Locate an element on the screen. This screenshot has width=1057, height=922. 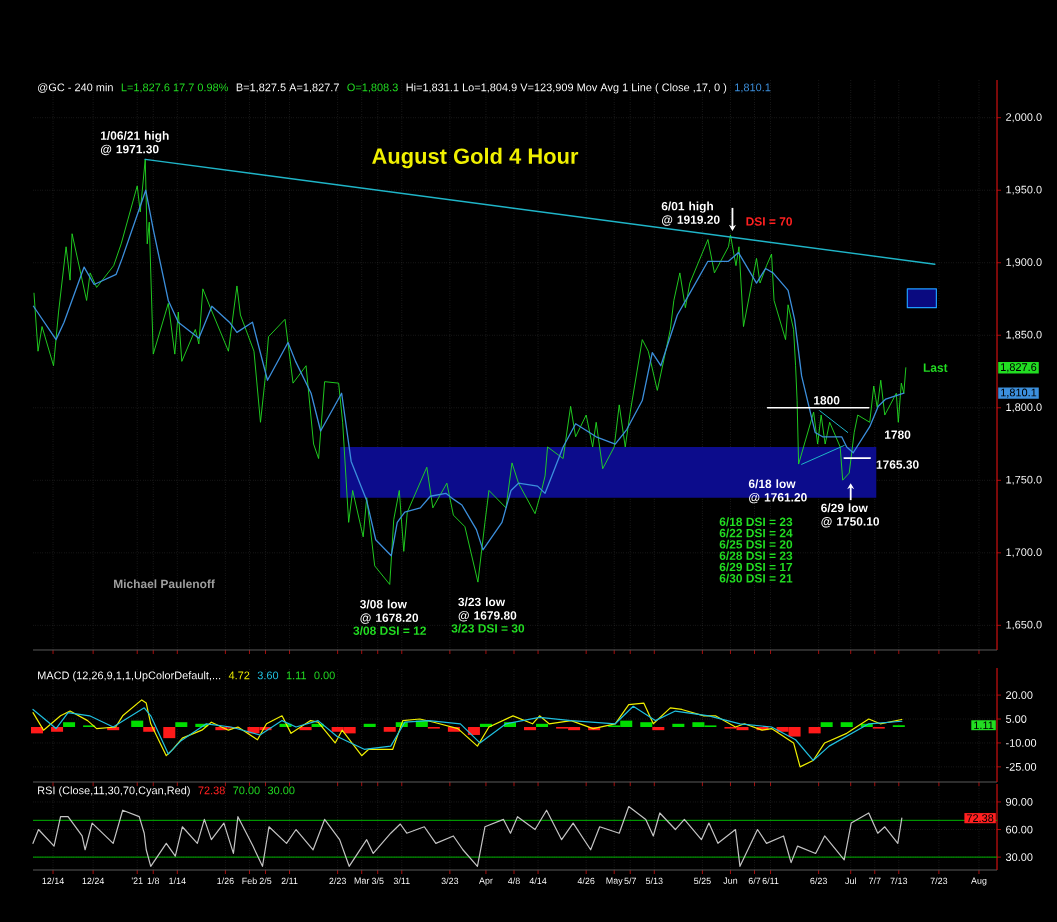
x-tick-label: 6/7 is located at coordinates (754, 881).